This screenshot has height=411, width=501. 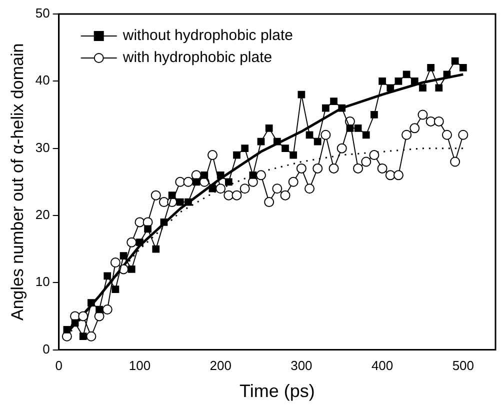 I want to click on y-tick-label: 50, so click(x=42, y=13).